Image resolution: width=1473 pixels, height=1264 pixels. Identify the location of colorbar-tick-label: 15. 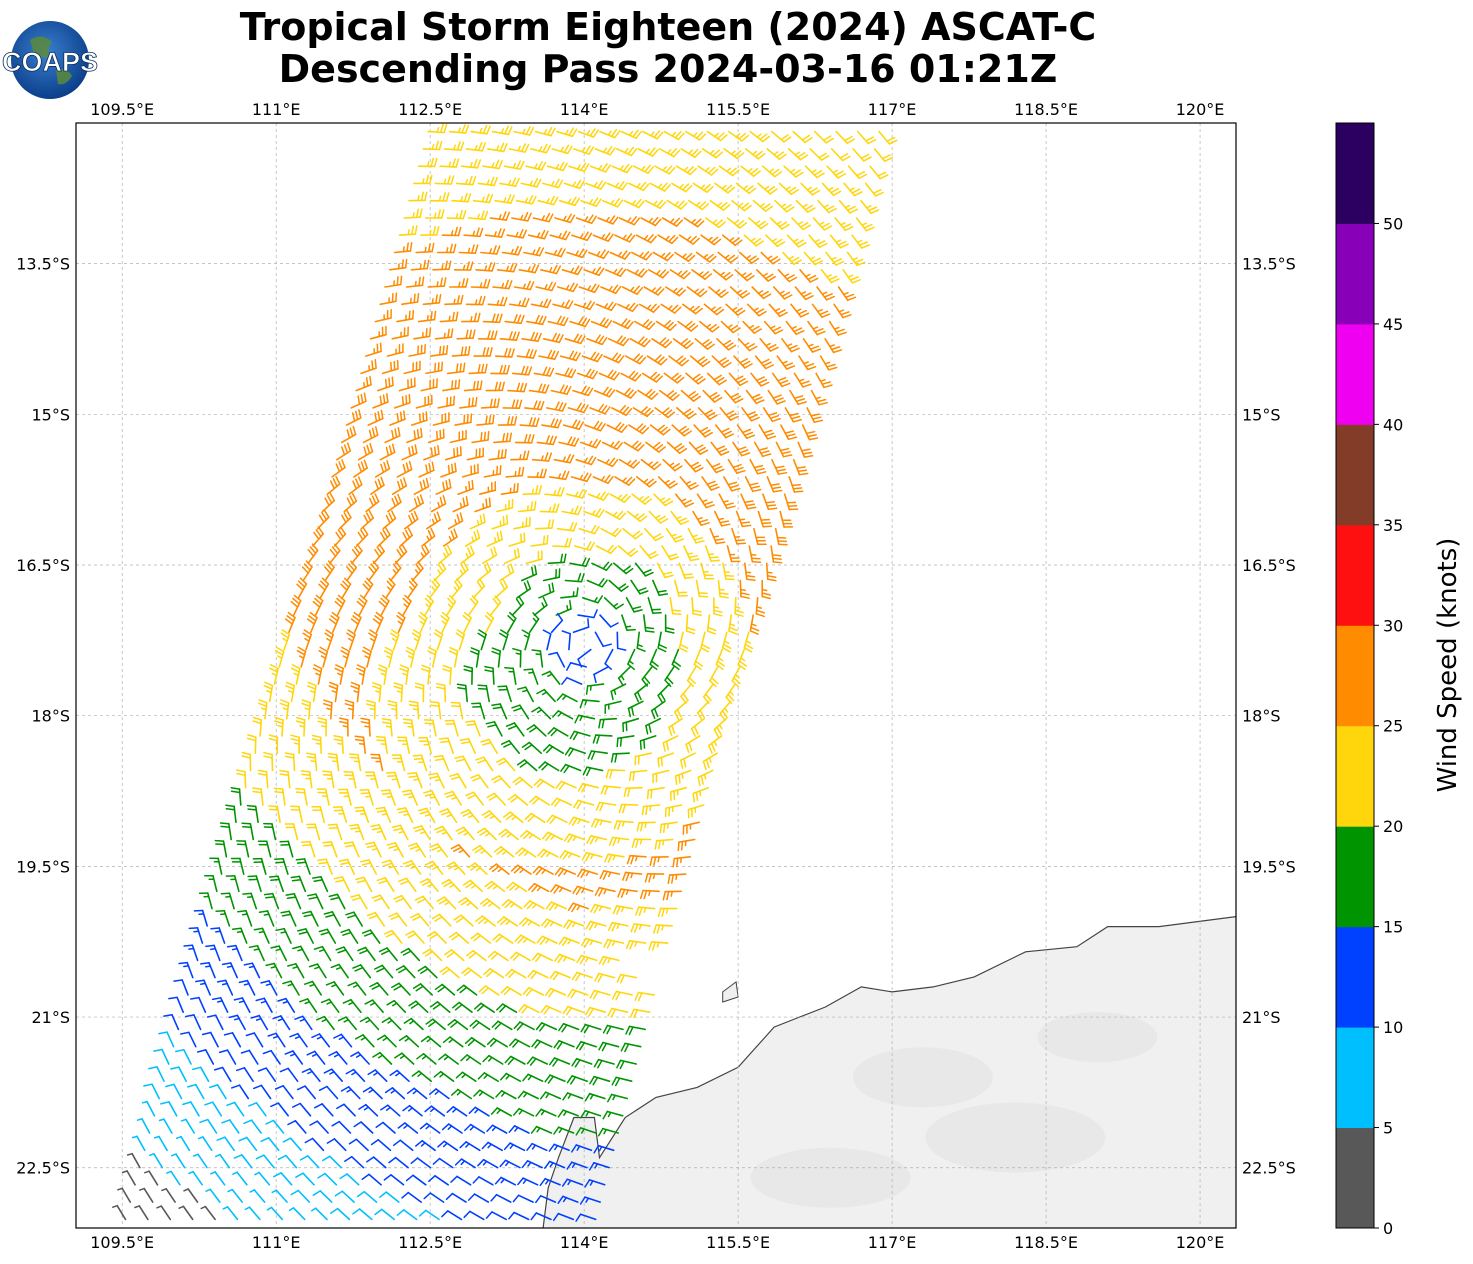
(1393, 927).